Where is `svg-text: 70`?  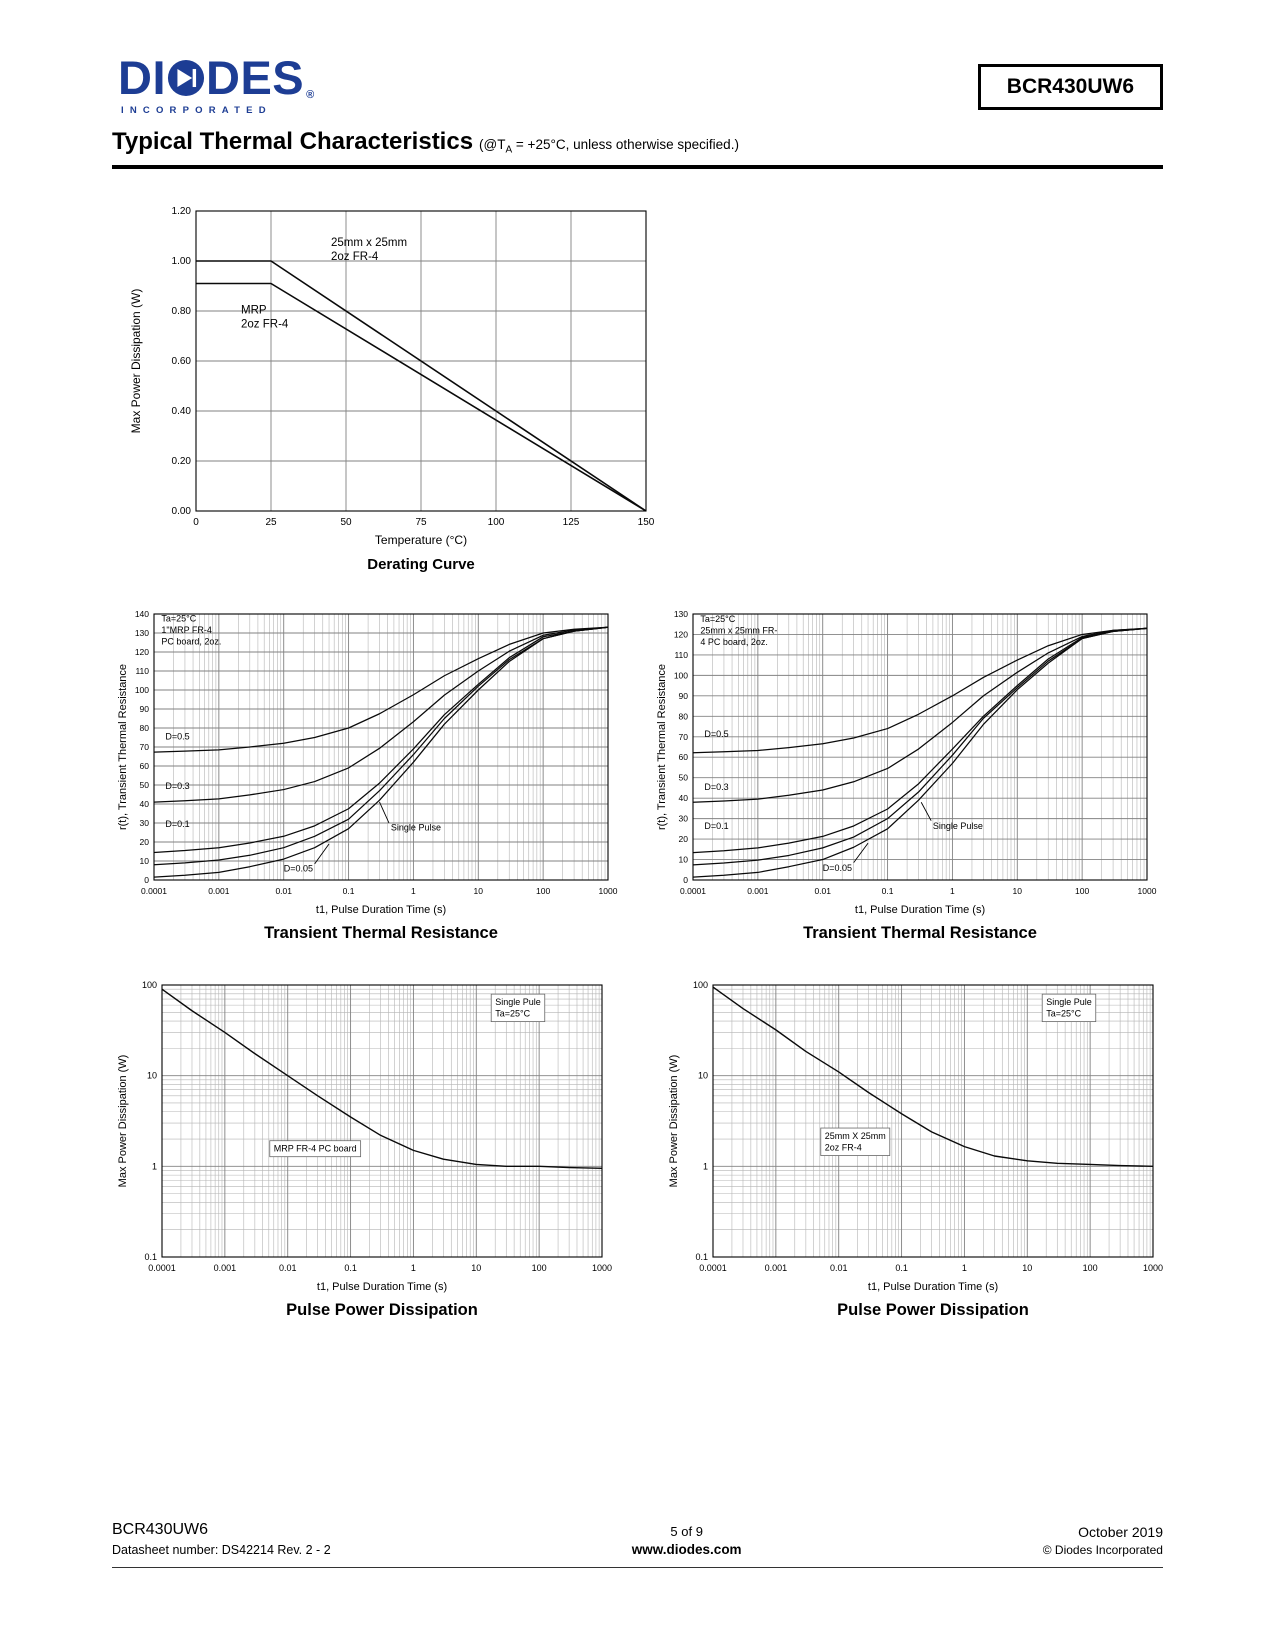
svg-text: 70 is located at coordinates (145, 747).